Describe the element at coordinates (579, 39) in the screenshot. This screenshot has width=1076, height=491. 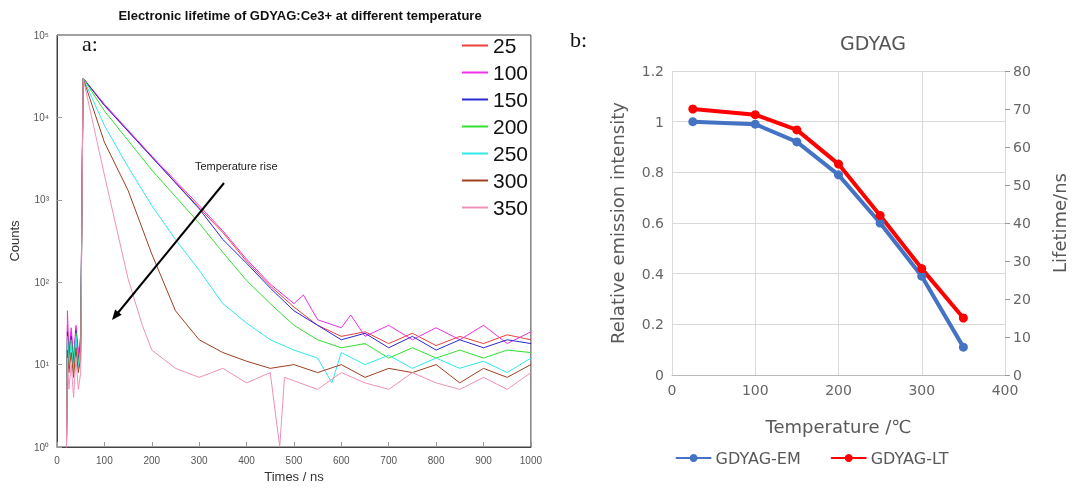
I see `text: b:` at that location.